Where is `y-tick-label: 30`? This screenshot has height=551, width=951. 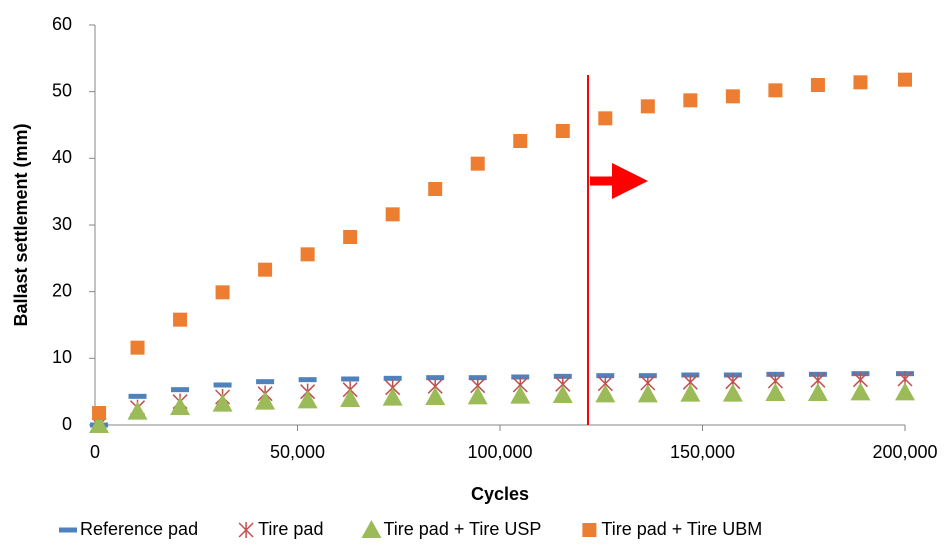
y-tick-label: 30 is located at coordinates (62, 224).